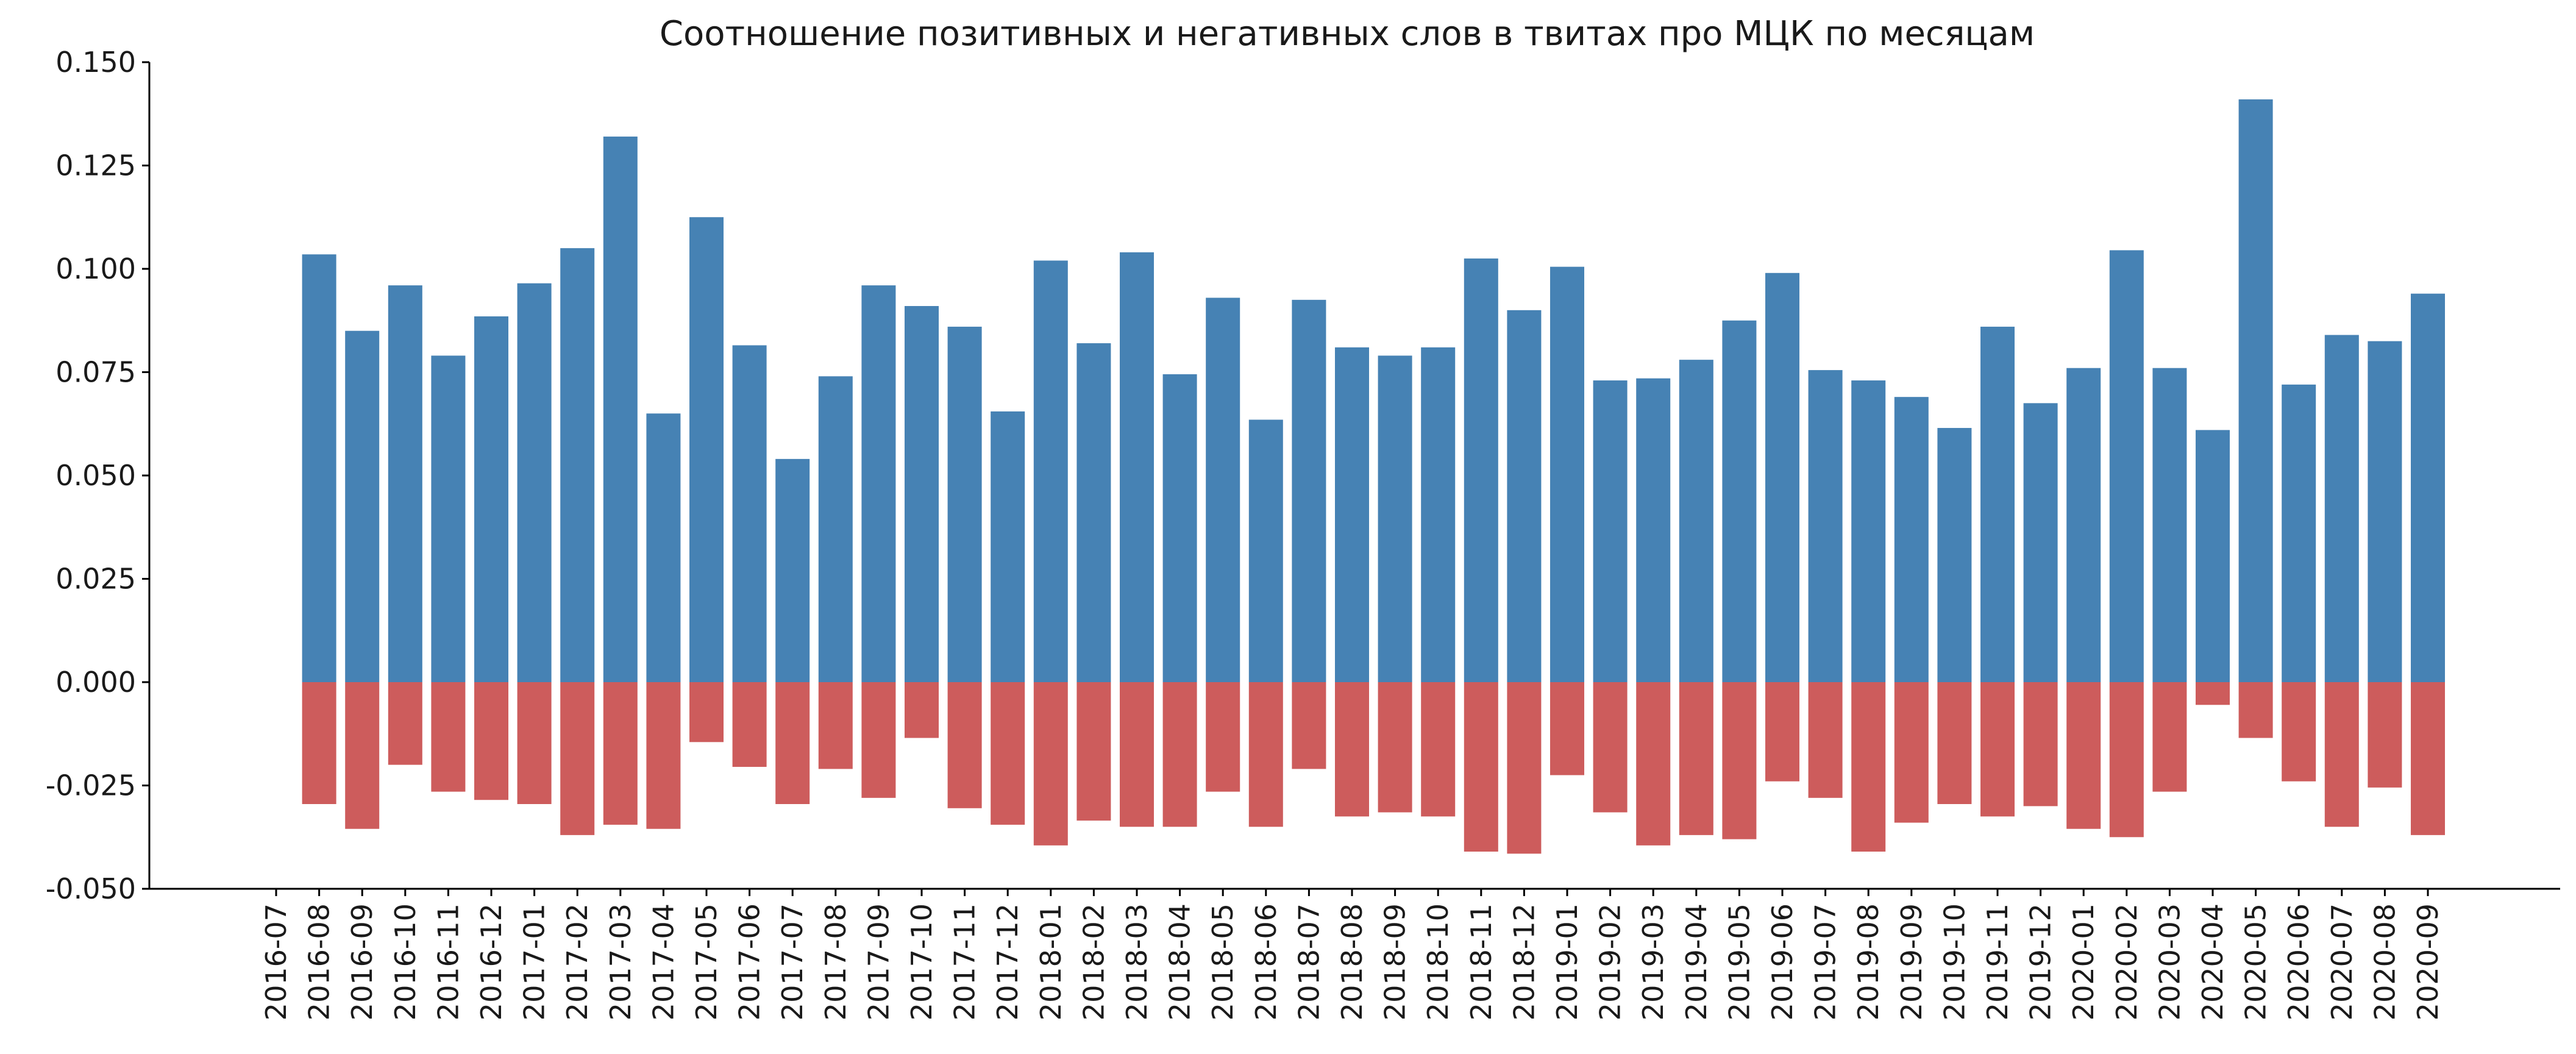  What do you see at coordinates (1093, 962) in the screenshot?
I see `x-tick-label: 2018-02` at bounding box center [1093, 962].